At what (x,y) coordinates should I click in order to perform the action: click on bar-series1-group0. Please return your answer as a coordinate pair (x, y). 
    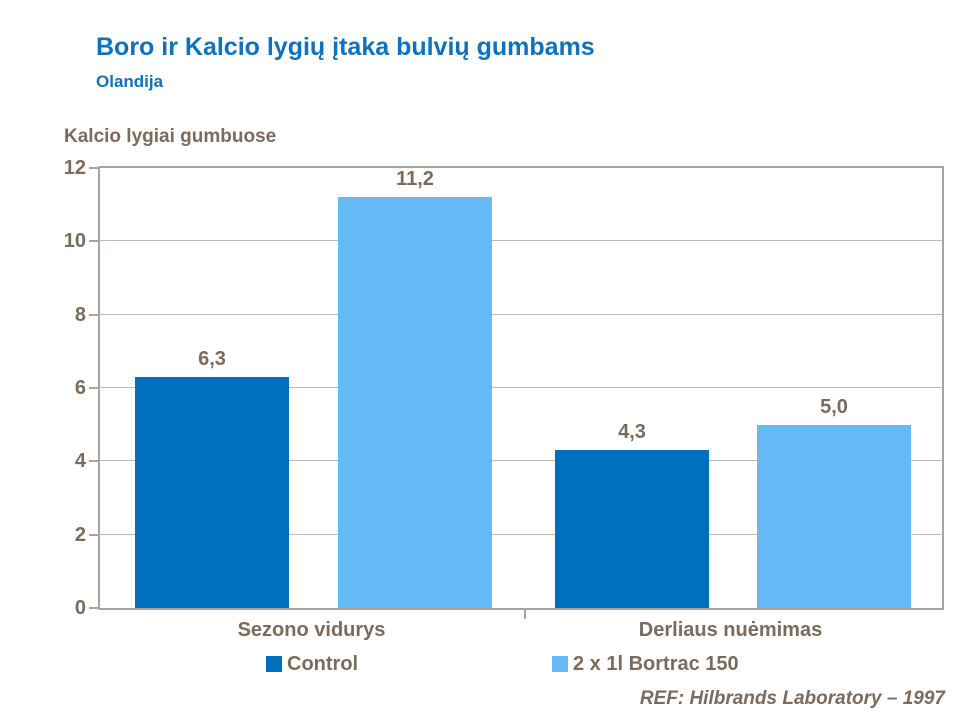
    Looking at the image, I should click on (415, 402).